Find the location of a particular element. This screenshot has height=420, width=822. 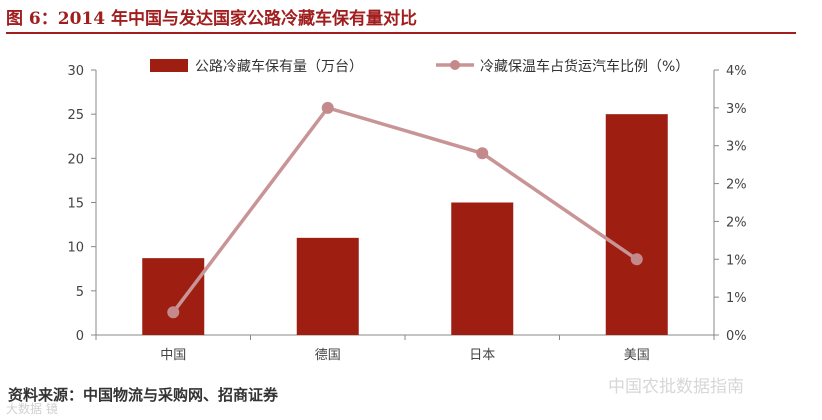

left-tick-label: 25 is located at coordinates (75, 115).